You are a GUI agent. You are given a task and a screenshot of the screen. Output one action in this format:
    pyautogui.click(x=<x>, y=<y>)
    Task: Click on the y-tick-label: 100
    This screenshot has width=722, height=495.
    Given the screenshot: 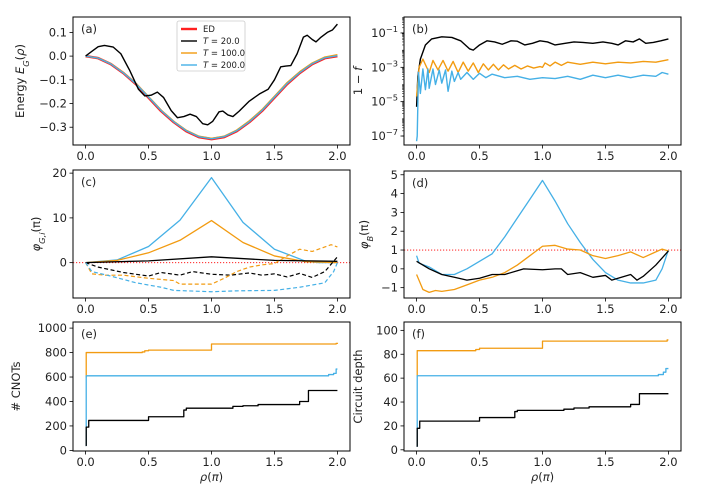 What is the action you would take?
    pyautogui.click(x=387, y=330)
    